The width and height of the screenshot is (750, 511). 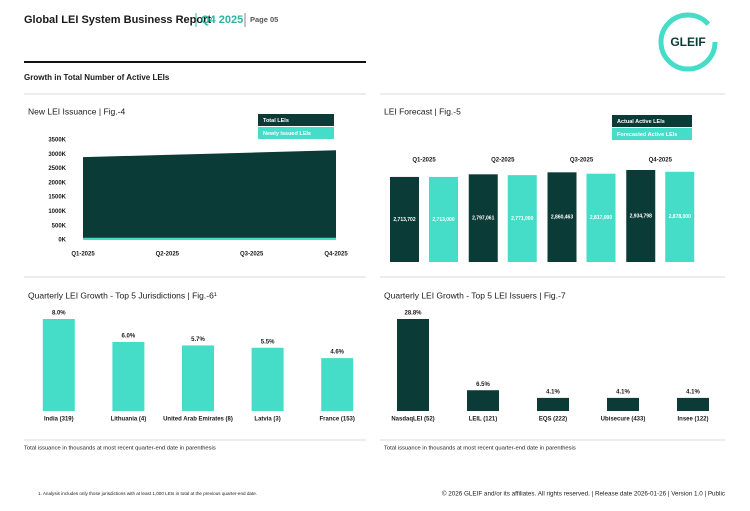 What do you see at coordinates (582, 161) in the screenshot?
I see `category-label: Q3-2025` at bounding box center [582, 161].